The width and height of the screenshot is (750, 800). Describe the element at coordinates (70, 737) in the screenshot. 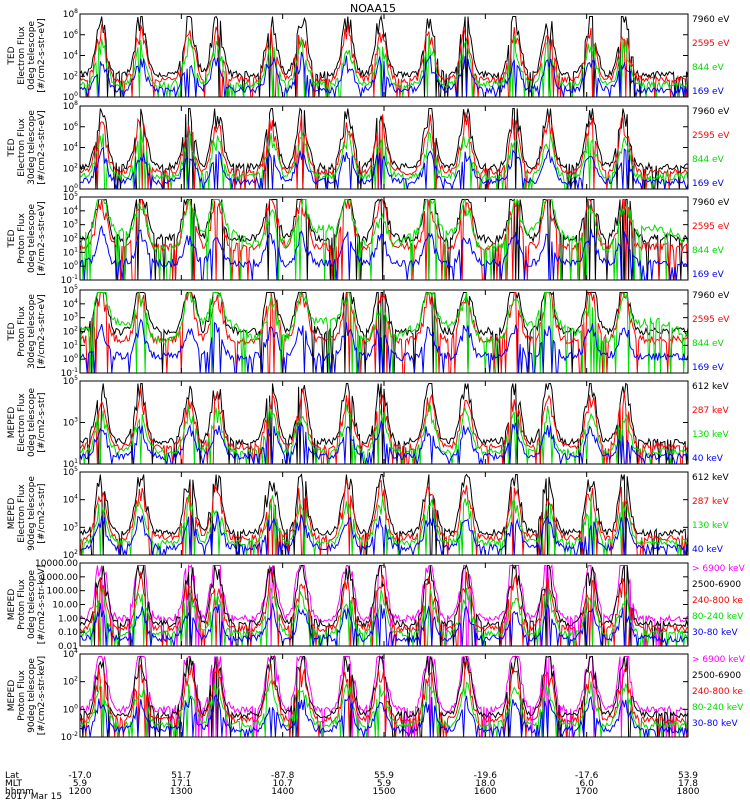

I see `y-tick-label: 10⁻²` at that location.